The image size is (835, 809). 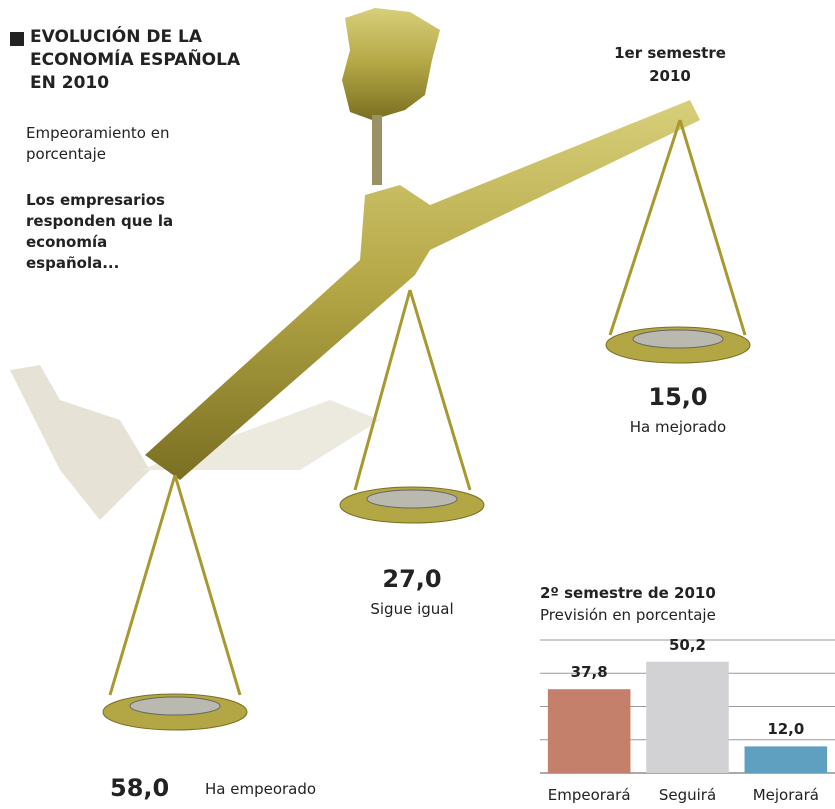 I want to click on bar-title: 2º semestre de 2010, so click(x=628, y=593).